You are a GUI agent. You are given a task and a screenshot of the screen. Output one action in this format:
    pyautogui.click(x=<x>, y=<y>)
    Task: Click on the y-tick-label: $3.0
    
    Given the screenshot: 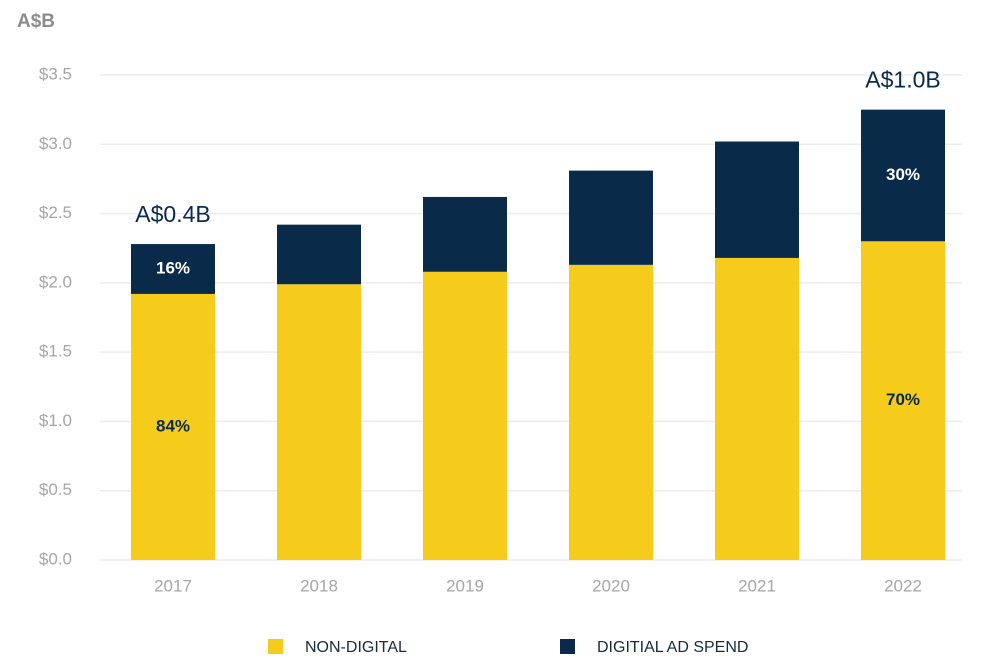 What is the action you would take?
    pyautogui.click(x=55, y=143)
    